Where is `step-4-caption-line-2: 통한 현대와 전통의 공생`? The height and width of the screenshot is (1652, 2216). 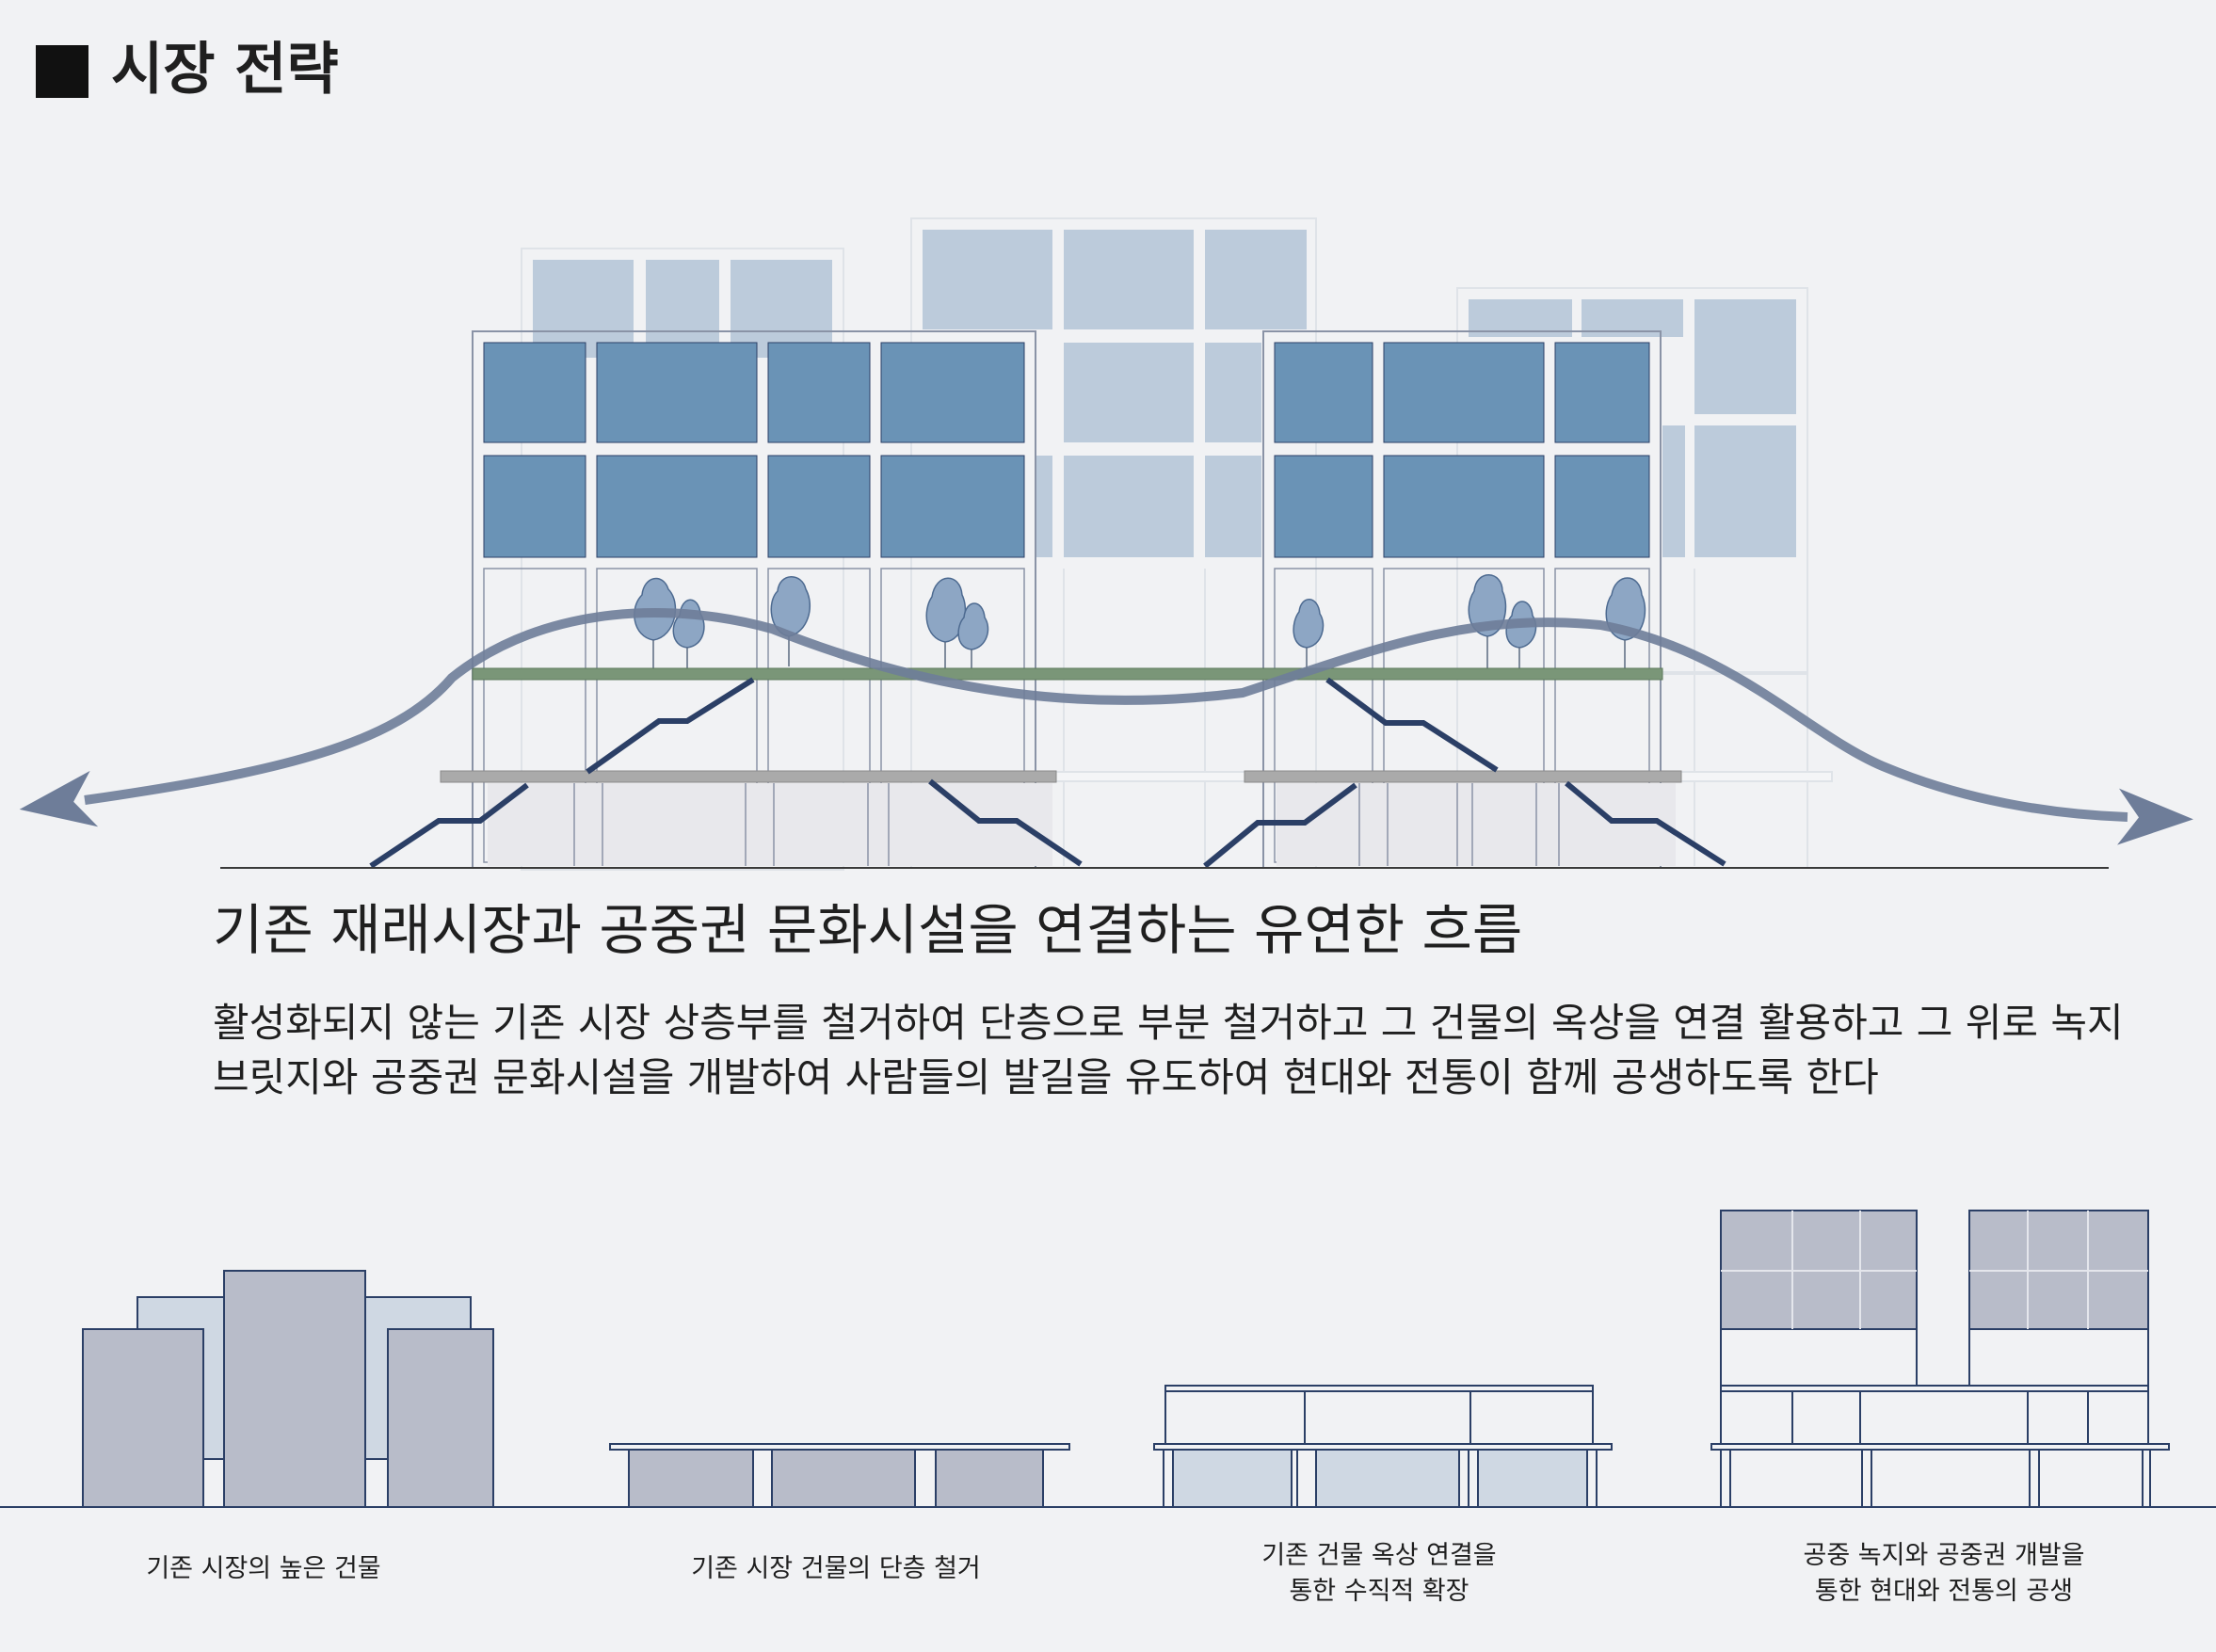
step-4-caption-line-2: 통한 현대와 전통의 공생 is located at coordinates (1944, 1591).